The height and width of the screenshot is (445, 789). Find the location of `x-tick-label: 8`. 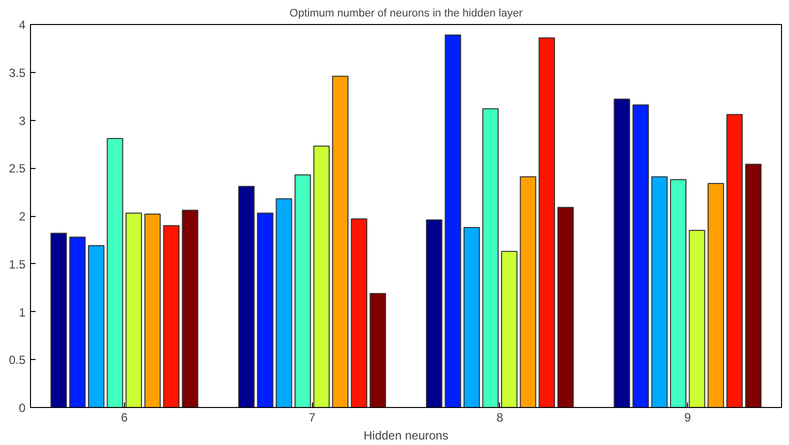

x-tick-label: 8 is located at coordinates (500, 417).